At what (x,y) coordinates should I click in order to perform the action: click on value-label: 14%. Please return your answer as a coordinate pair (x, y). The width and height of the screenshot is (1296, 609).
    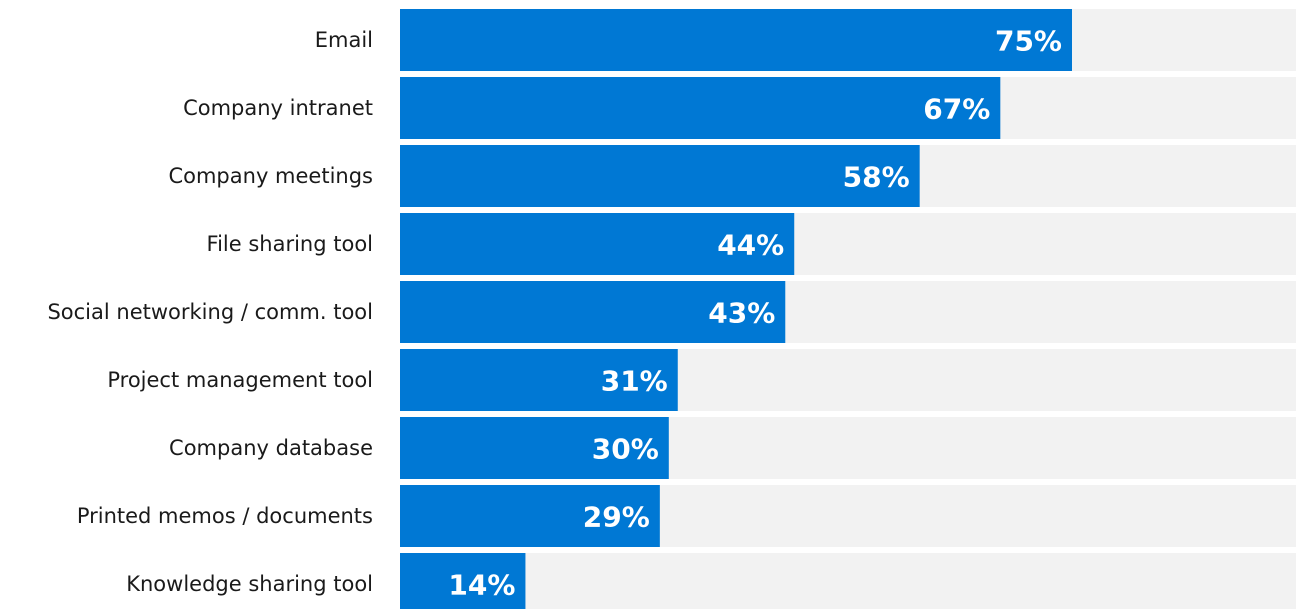
    Looking at the image, I should click on (481, 585).